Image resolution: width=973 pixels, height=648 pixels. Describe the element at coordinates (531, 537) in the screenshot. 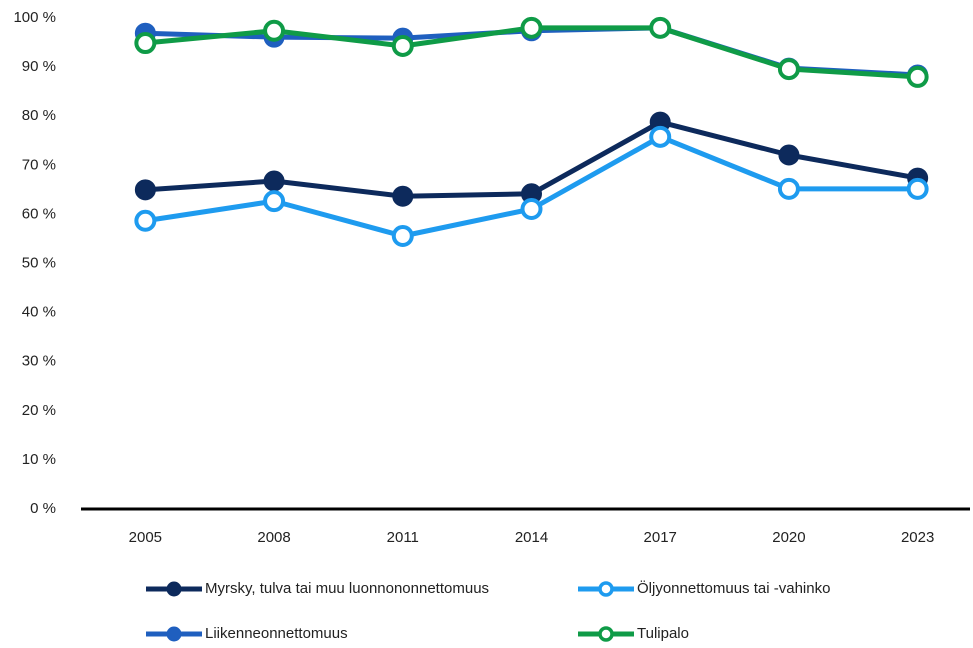

I see `x-tick-label: 2014` at that location.